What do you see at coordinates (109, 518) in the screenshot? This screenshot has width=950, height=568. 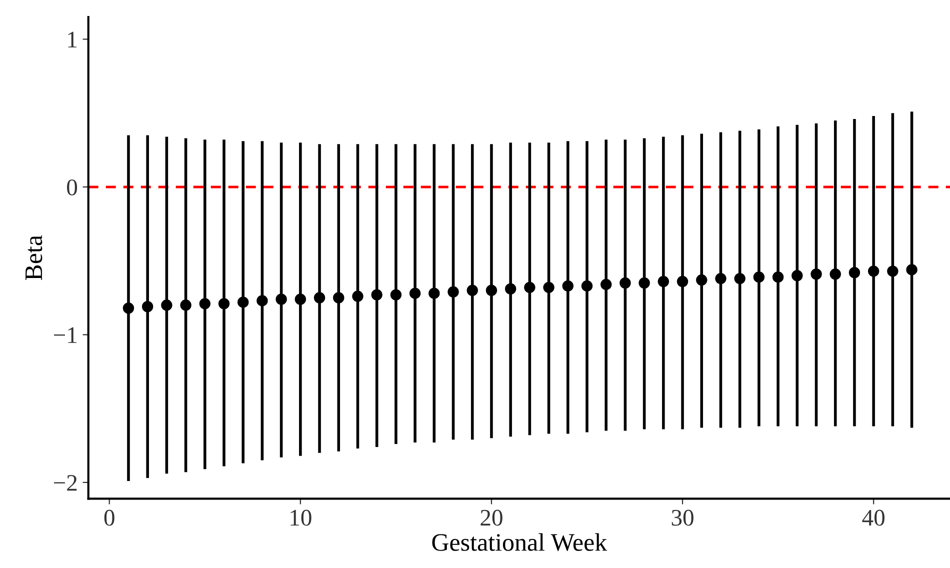 I see `x-tick-label: 0` at bounding box center [109, 518].